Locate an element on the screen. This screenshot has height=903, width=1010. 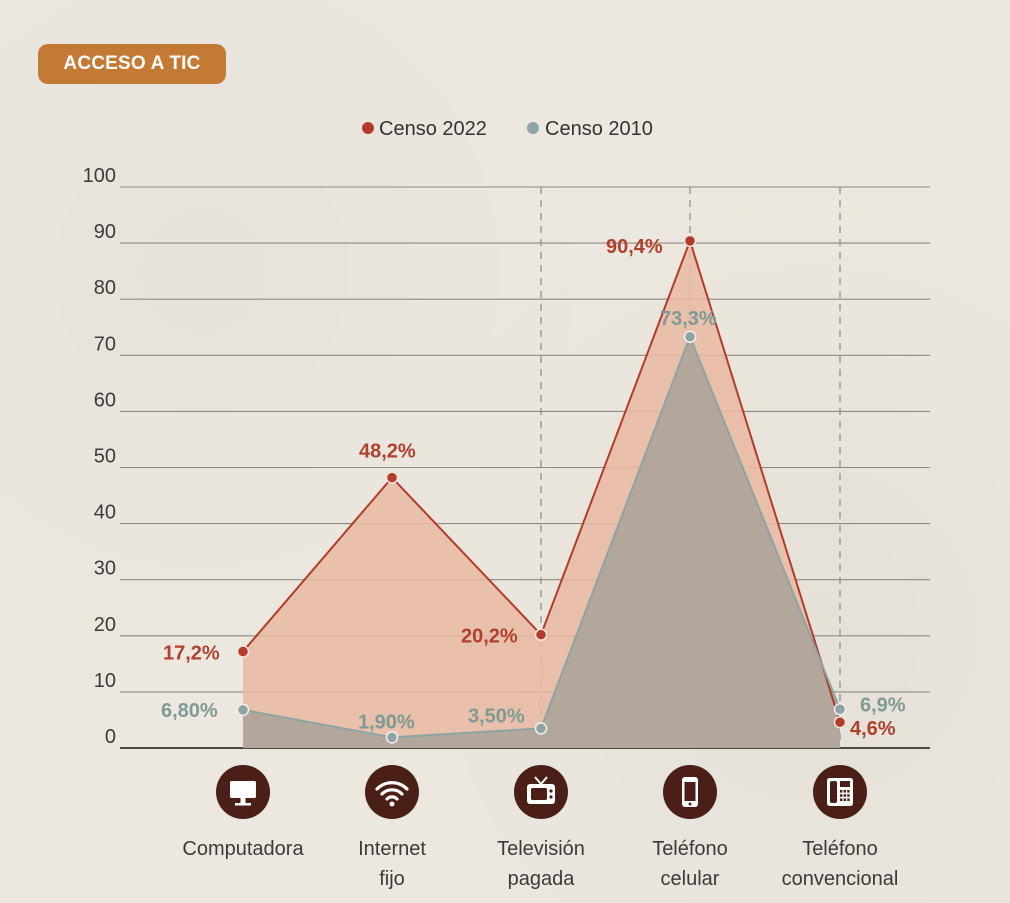
landline-handset is located at coordinates (833, 792).